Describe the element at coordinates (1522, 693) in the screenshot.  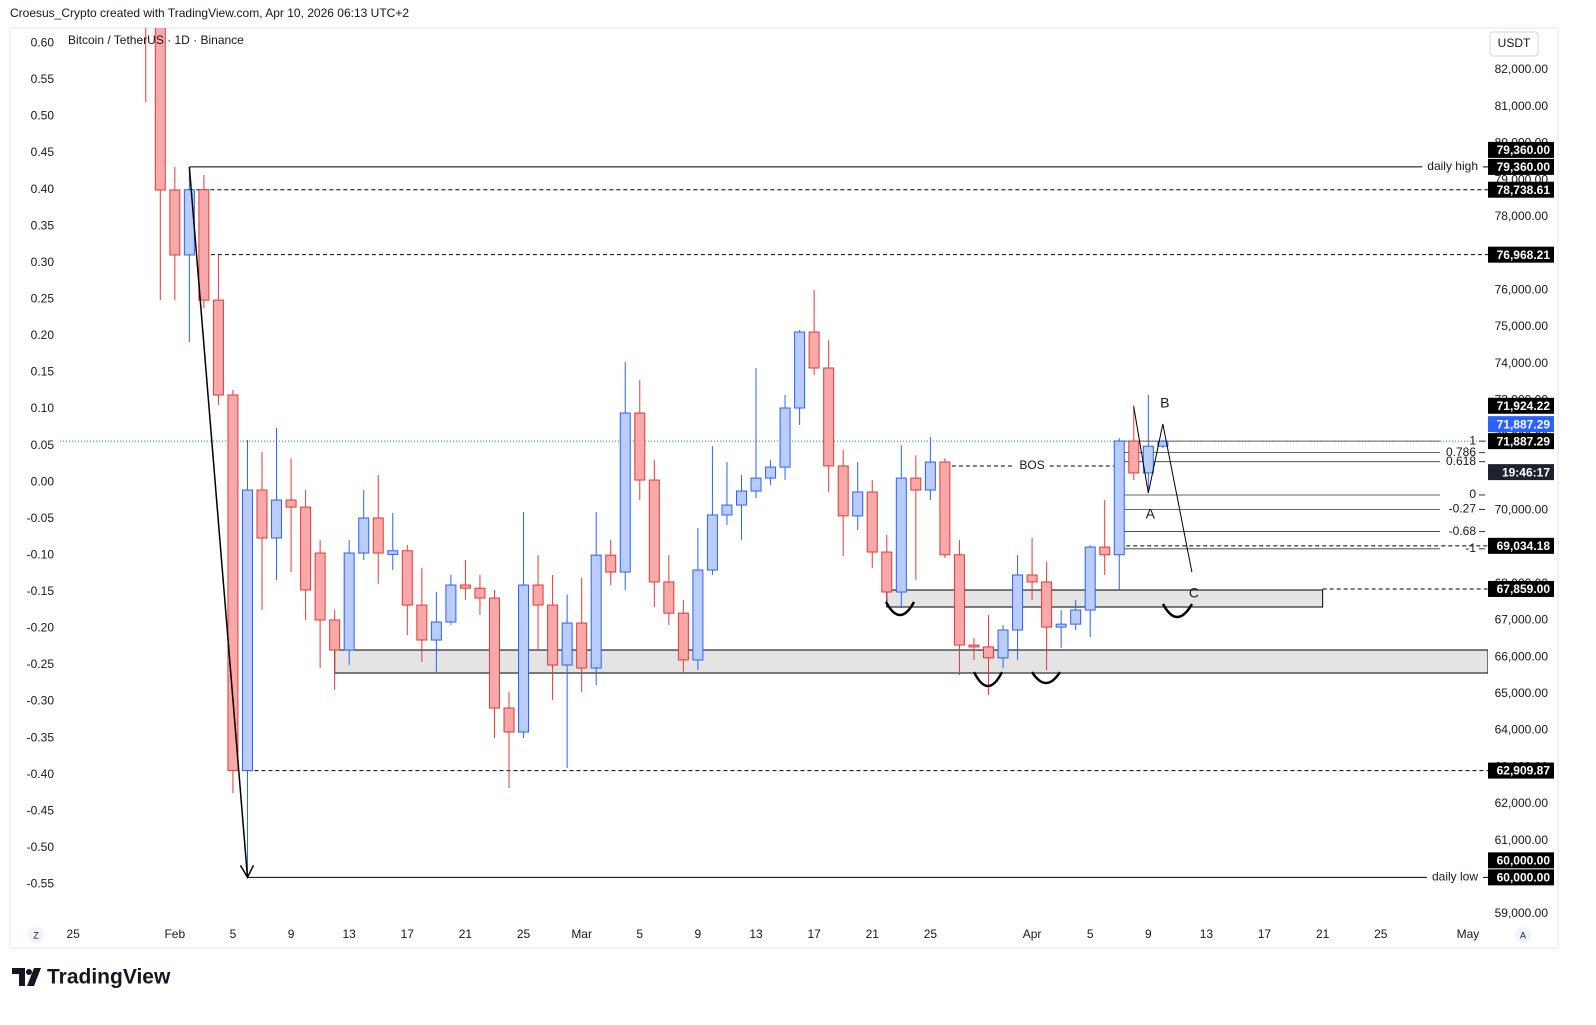
I see `y-tick-label: 65,000.00` at that location.